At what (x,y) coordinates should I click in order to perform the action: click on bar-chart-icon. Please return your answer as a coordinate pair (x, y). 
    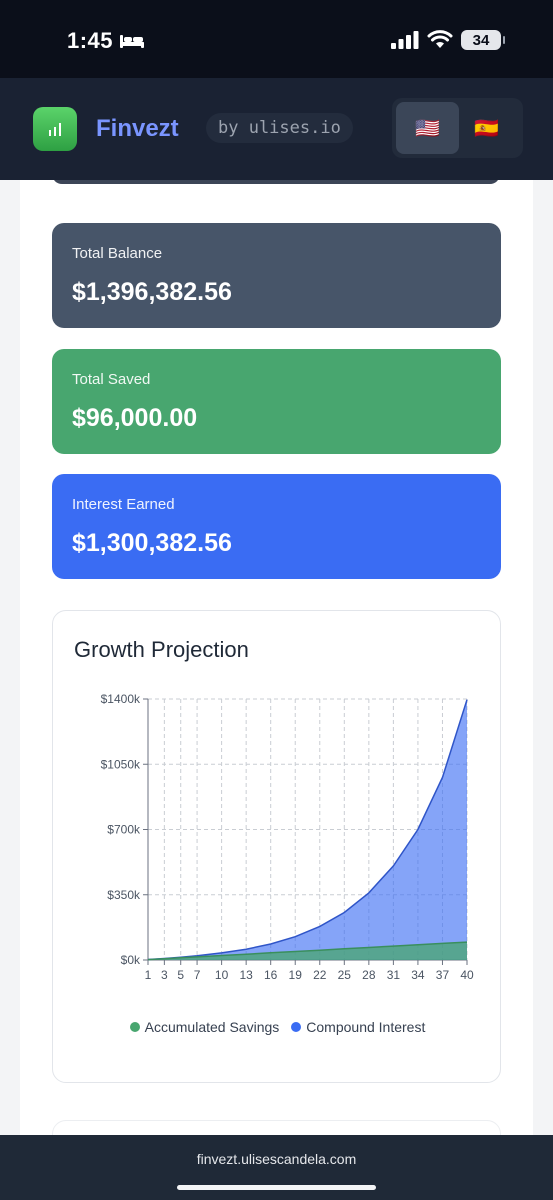
    Looking at the image, I should click on (55, 129).